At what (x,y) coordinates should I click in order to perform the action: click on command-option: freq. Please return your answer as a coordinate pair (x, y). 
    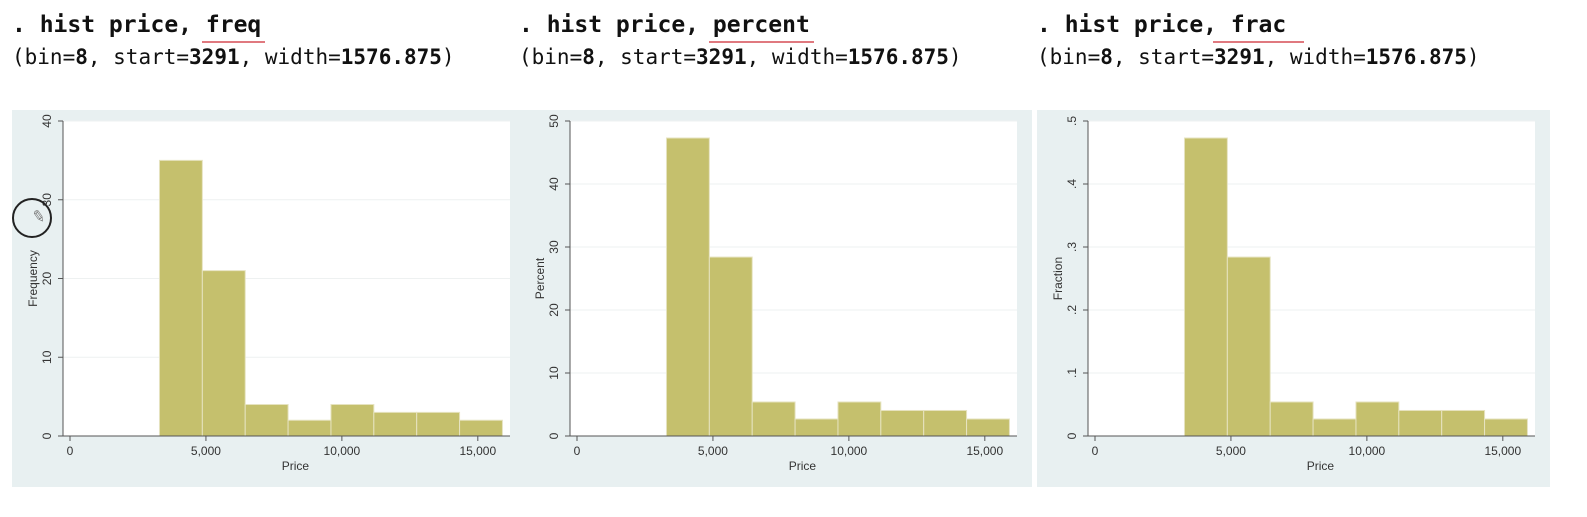
    Looking at the image, I should click on (233, 27).